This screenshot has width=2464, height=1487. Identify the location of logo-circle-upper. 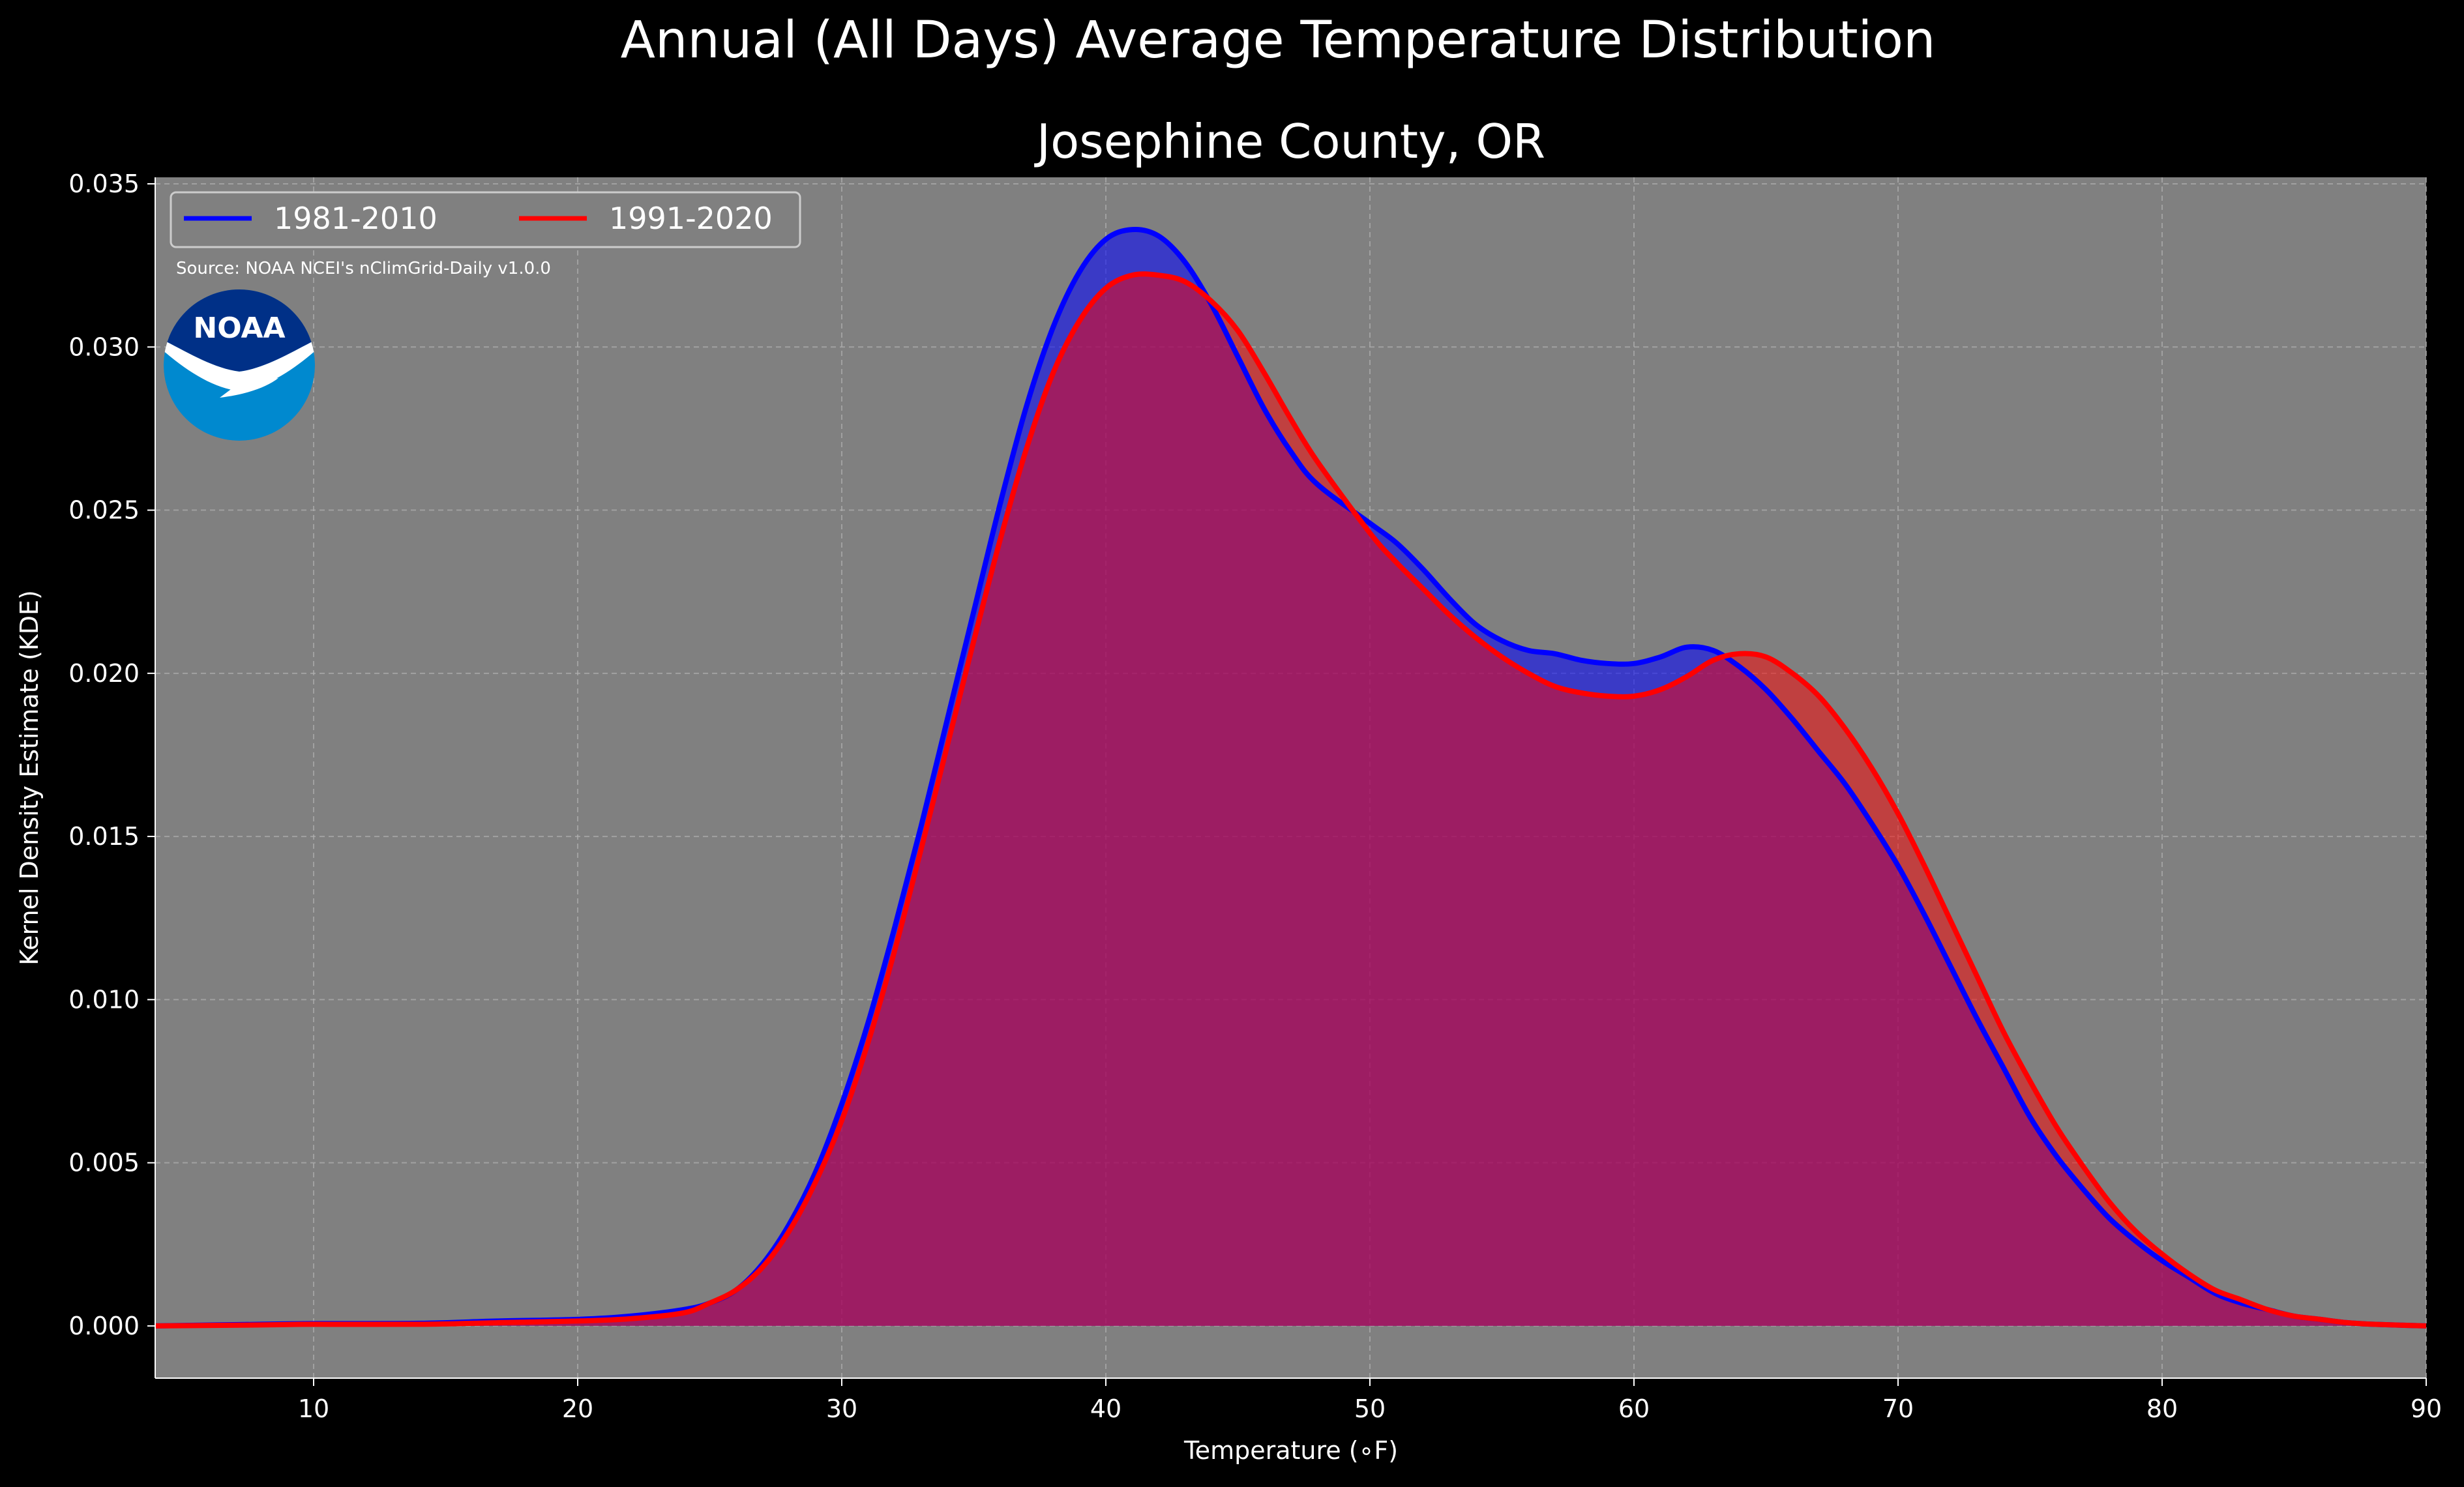
(239, 330).